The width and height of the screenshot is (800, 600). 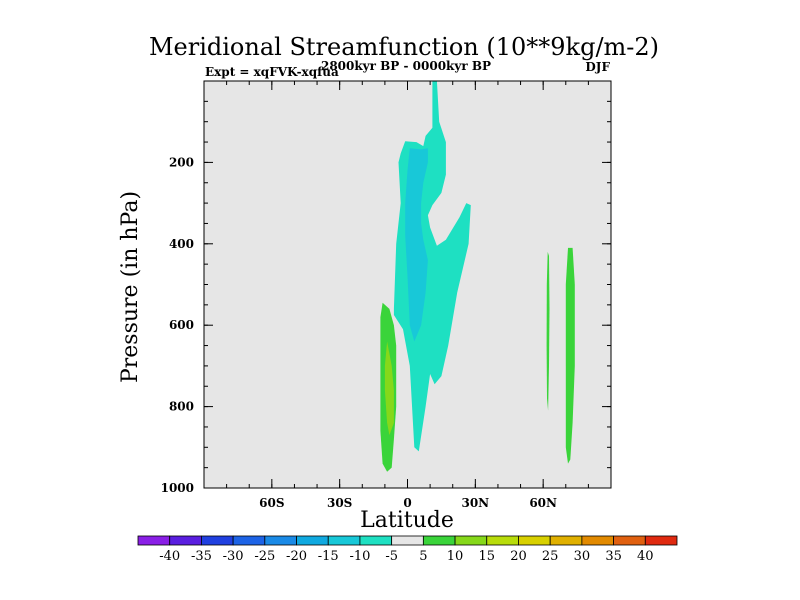 I want to click on x-tick-label: 0, so click(x=407, y=503).